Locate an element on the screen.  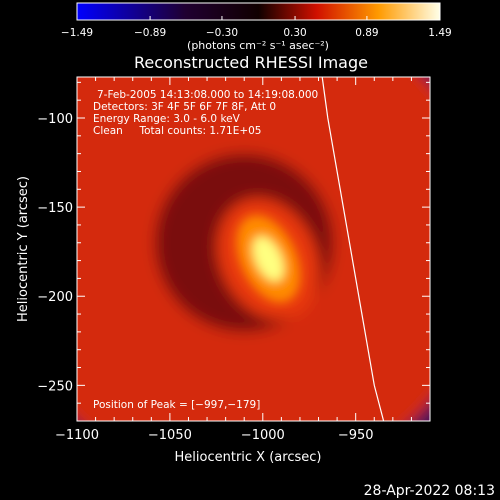
timestamp: 28-Apr-2022 08:13 is located at coordinates (429, 491).